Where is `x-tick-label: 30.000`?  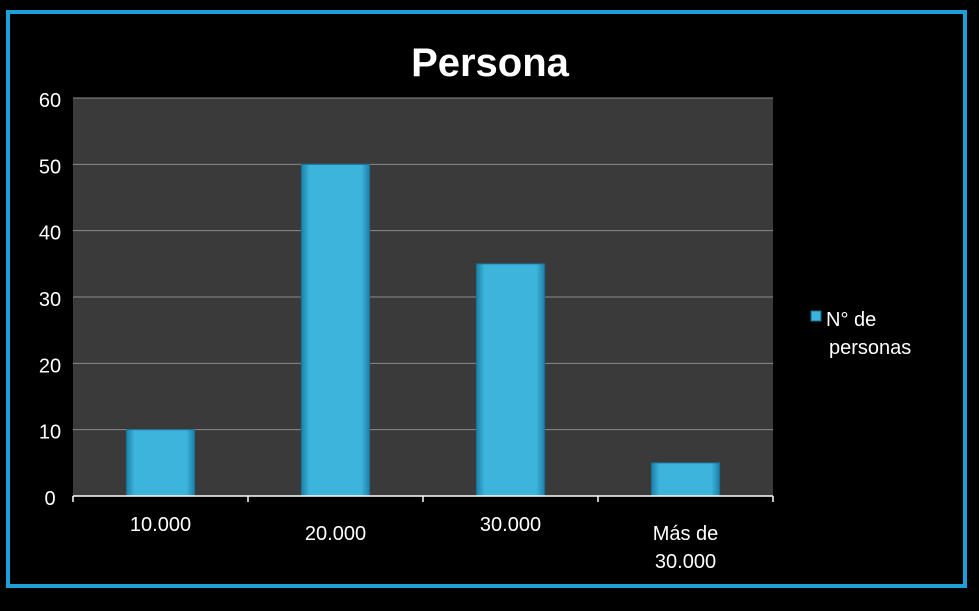 x-tick-label: 30.000 is located at coordinates (510, 525).